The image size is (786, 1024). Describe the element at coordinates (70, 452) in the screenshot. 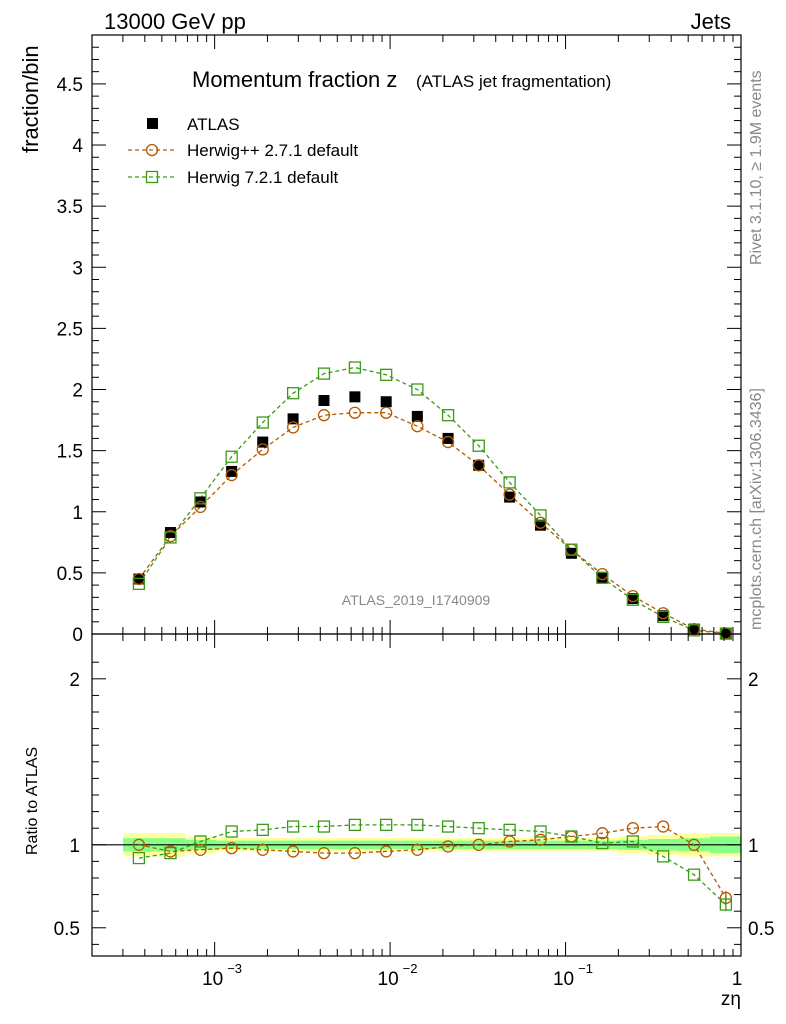

I see `main-y-tick-label: 1.5` at that location.